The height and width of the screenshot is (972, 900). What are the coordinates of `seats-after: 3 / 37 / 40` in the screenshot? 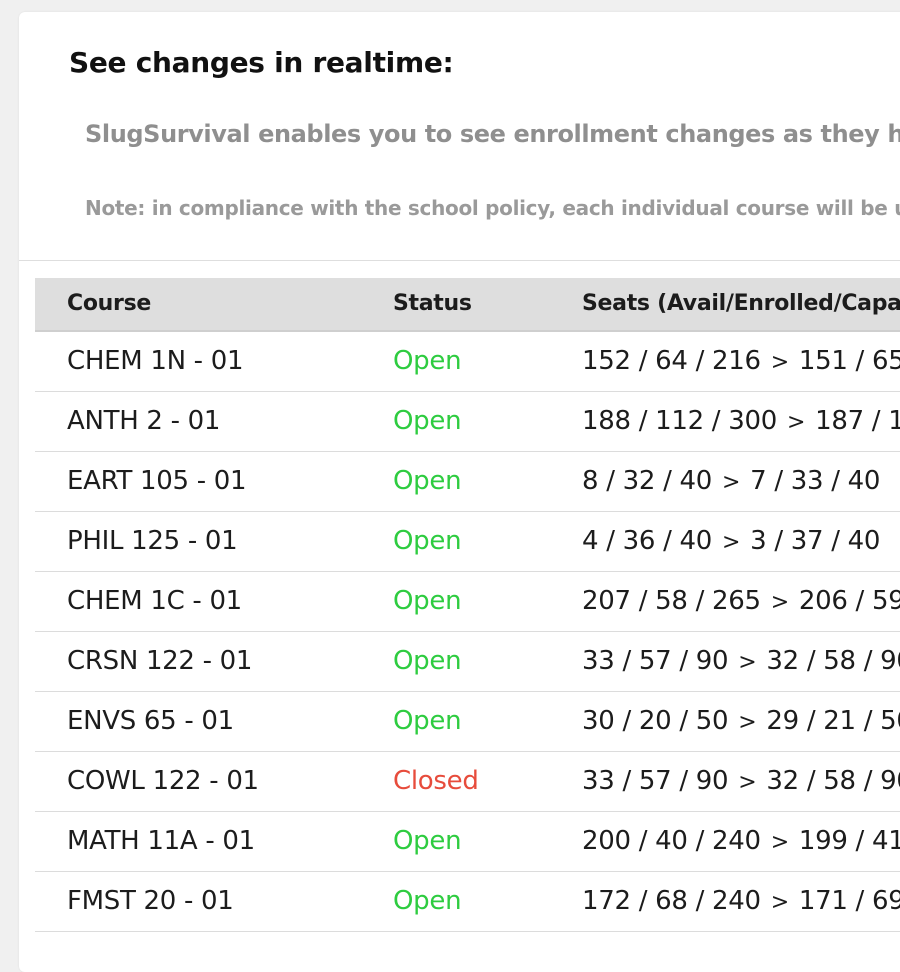 It's located at (815, 541).